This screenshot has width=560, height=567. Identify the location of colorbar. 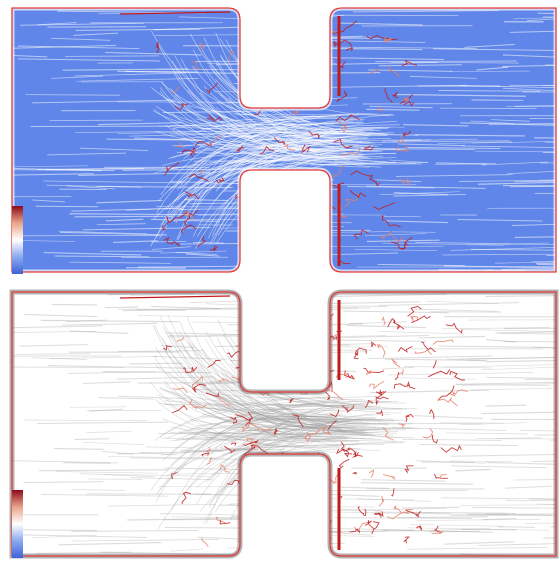
(17, 524).